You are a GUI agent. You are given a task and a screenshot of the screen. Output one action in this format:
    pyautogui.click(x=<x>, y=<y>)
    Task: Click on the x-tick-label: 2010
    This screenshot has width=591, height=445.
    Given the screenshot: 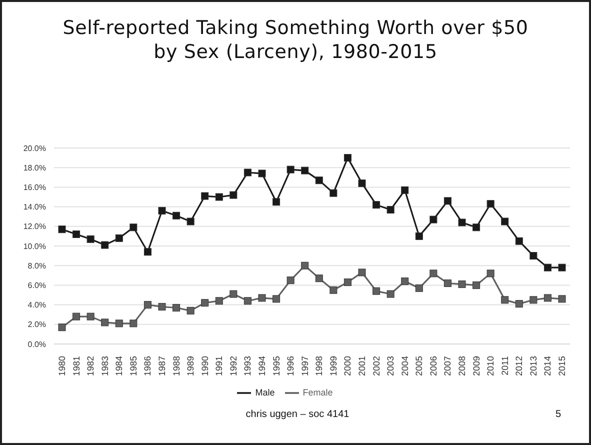 What is the action you would take?
    pyautogui.click(x=491, y=366)
    